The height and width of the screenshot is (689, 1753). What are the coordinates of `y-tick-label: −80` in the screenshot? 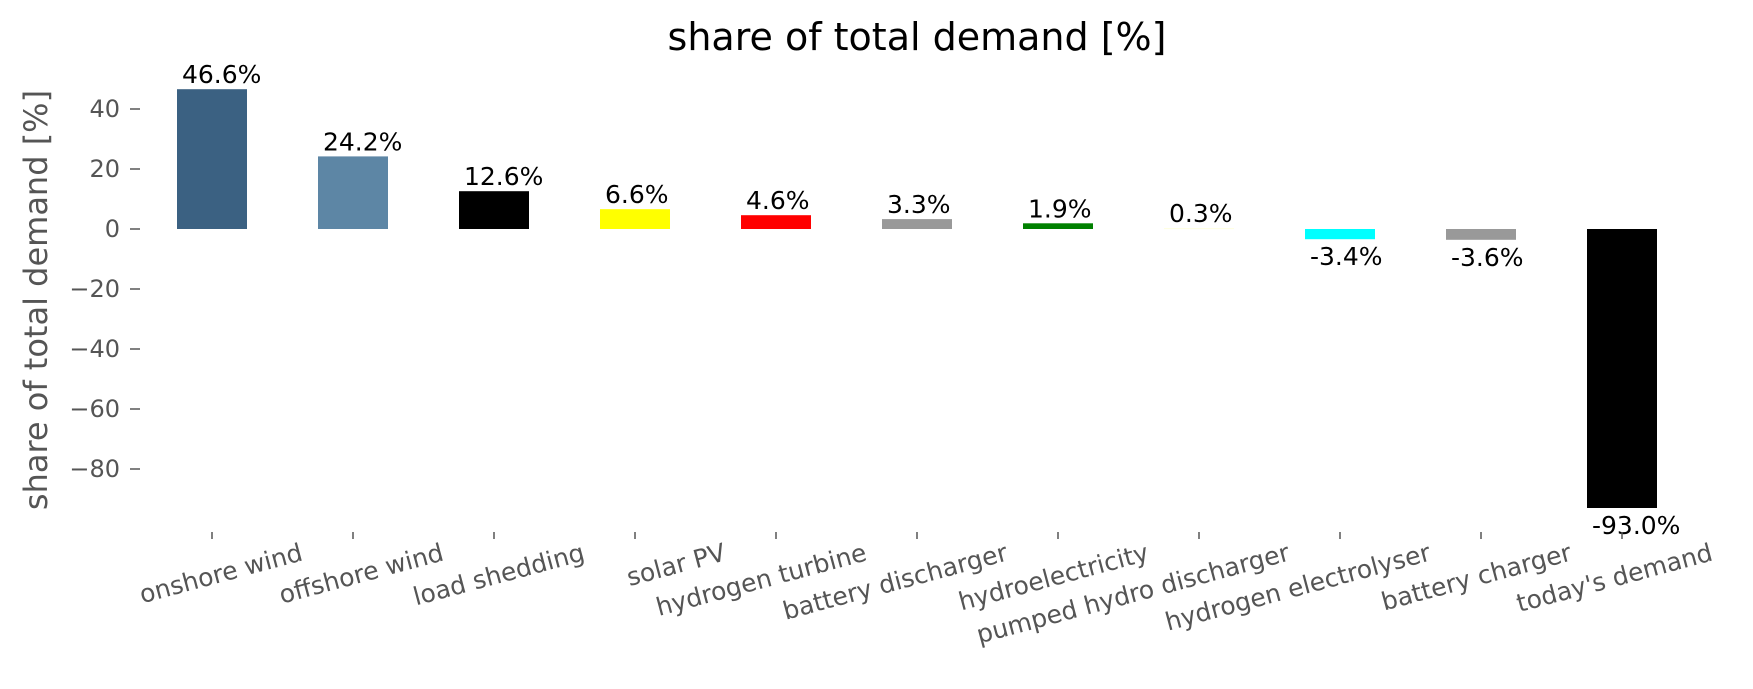 It's located at (94, 469).